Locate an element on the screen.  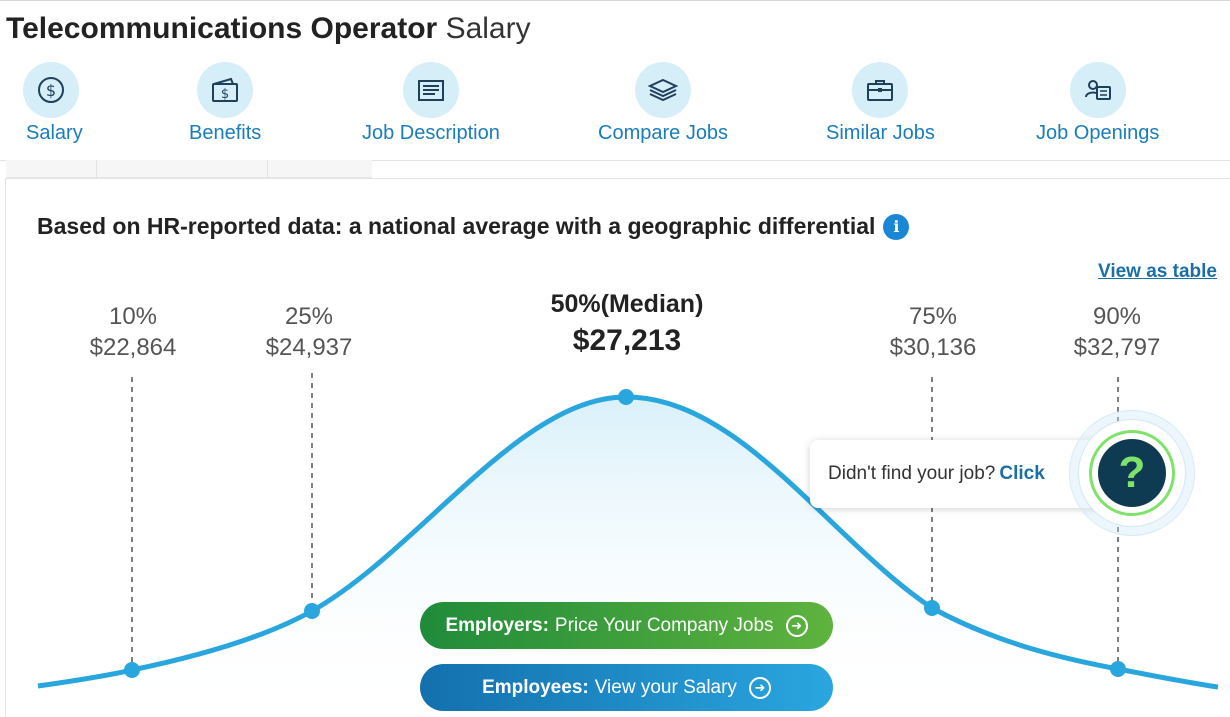
percentile-value: $27,213 is located at coordinates (627, 340).